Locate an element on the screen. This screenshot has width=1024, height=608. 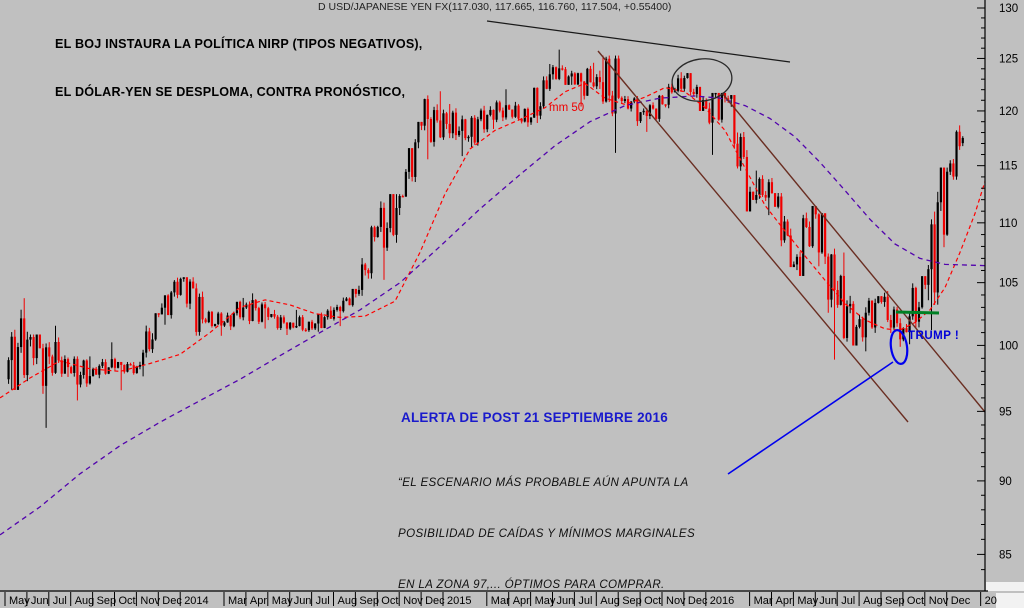
quote-line: EN LA ZONA 97,... ÓPTIMOS PARA COMPRAR. is located at coordinates (531, 584).